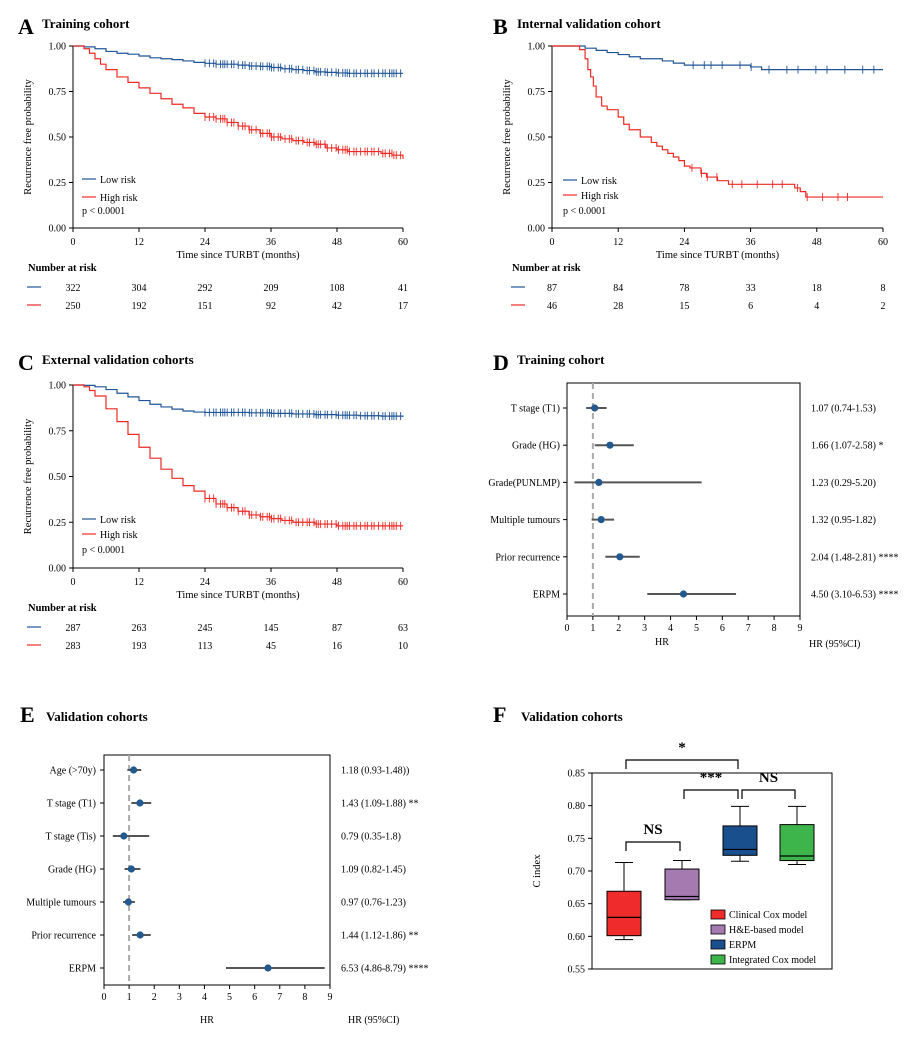 The width and height of the screenshot is (924, 1041). What do you see at coordinates (205, 306) in the screenshot?
I see `risk-count: 151` at bounding box center [205, 306].